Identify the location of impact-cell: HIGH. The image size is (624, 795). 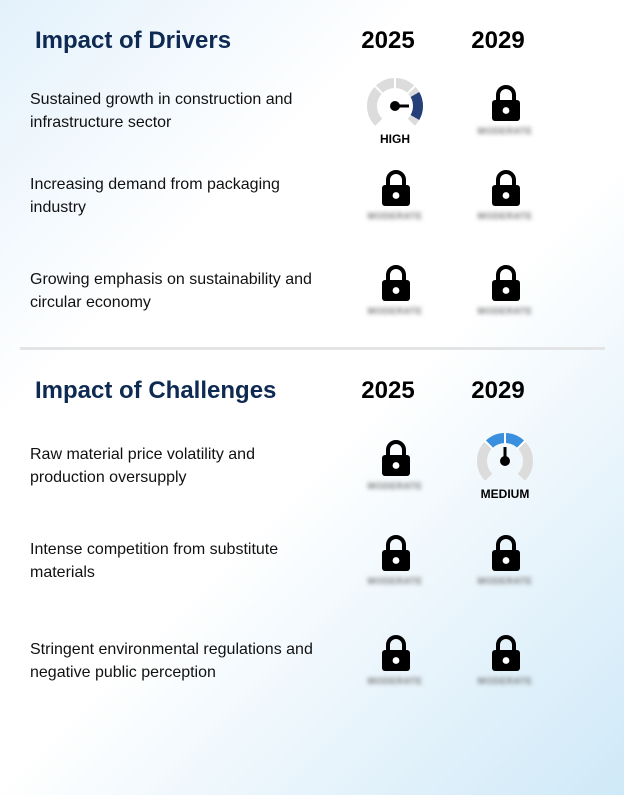
(395, 112).